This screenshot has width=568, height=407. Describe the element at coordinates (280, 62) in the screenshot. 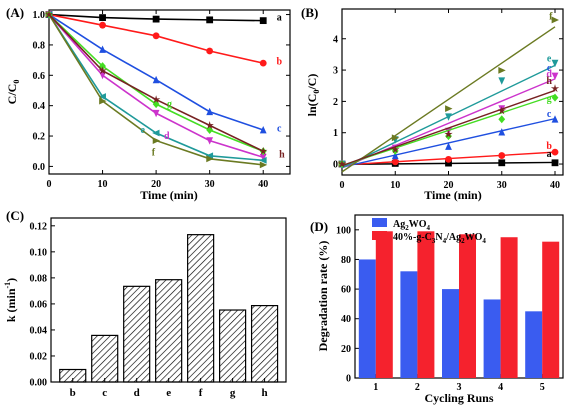

I see `series-label-b: b` at that location.